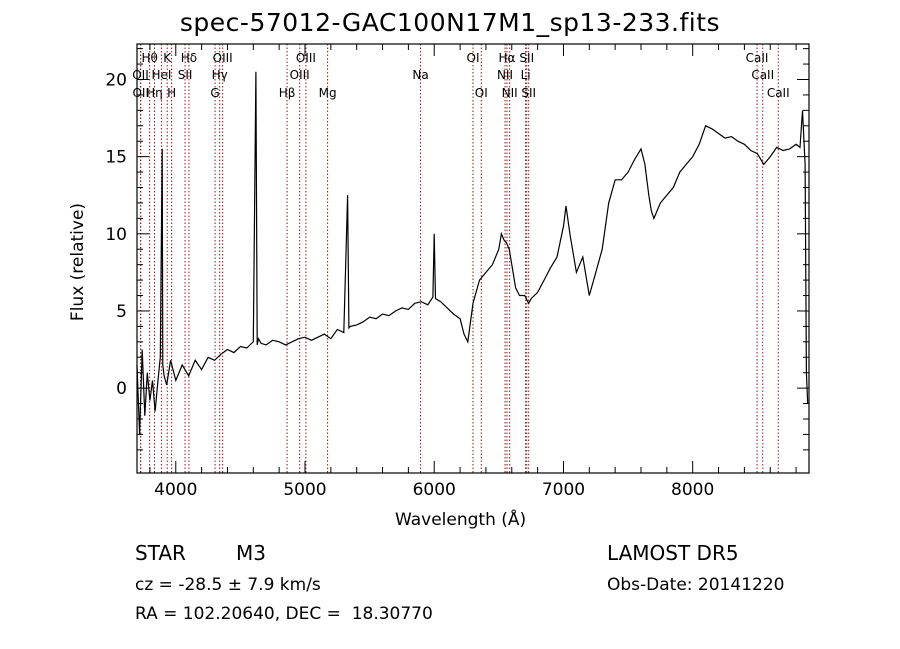 The width and height of the screenshot is (900, 649). I want to click on y-tick-label: 5, so click(121, 312).